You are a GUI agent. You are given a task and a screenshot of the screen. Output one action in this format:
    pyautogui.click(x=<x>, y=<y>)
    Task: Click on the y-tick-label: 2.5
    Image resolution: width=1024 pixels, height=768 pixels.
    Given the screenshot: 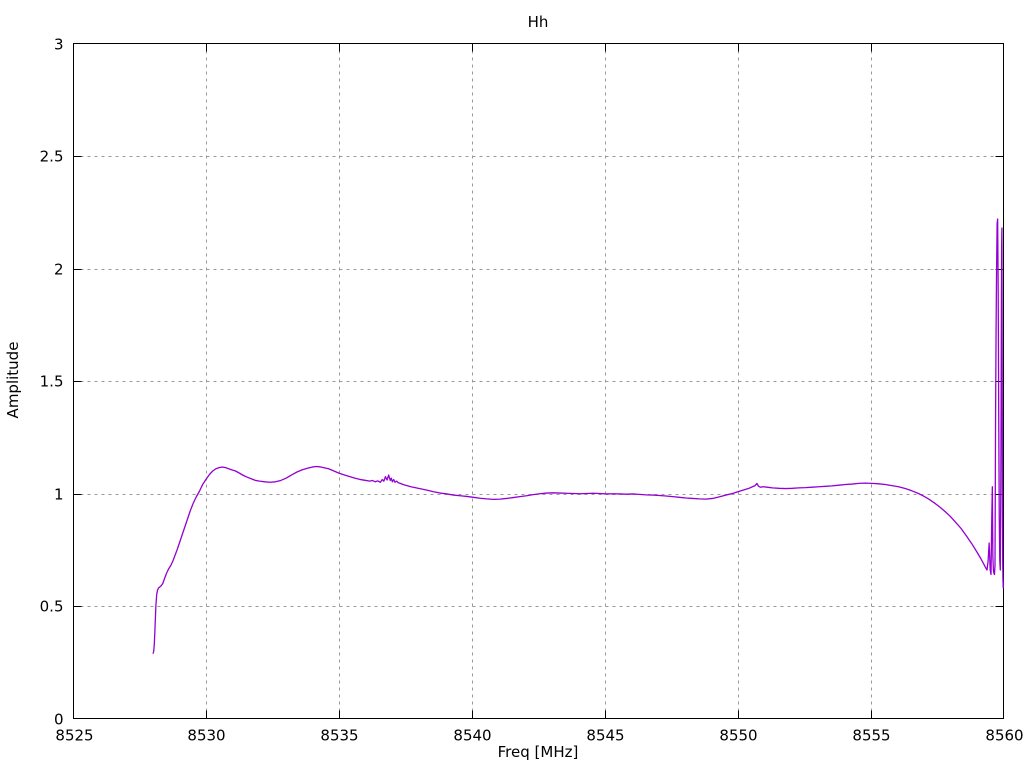 What is the action you would take?
    pyautogui.click(x=52, y=157)
    